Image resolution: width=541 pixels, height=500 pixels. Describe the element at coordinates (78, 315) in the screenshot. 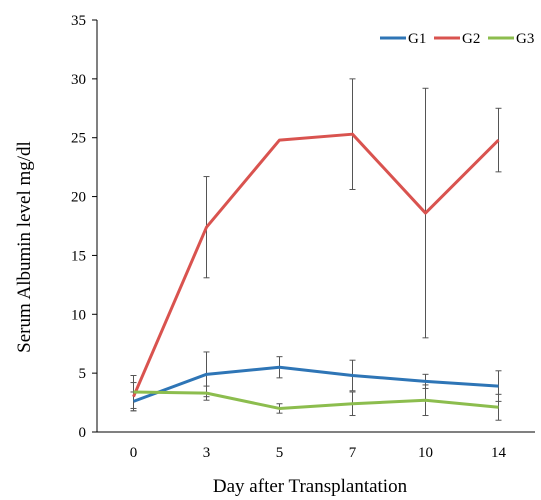

I see `y-tick-label: 10` at that location.